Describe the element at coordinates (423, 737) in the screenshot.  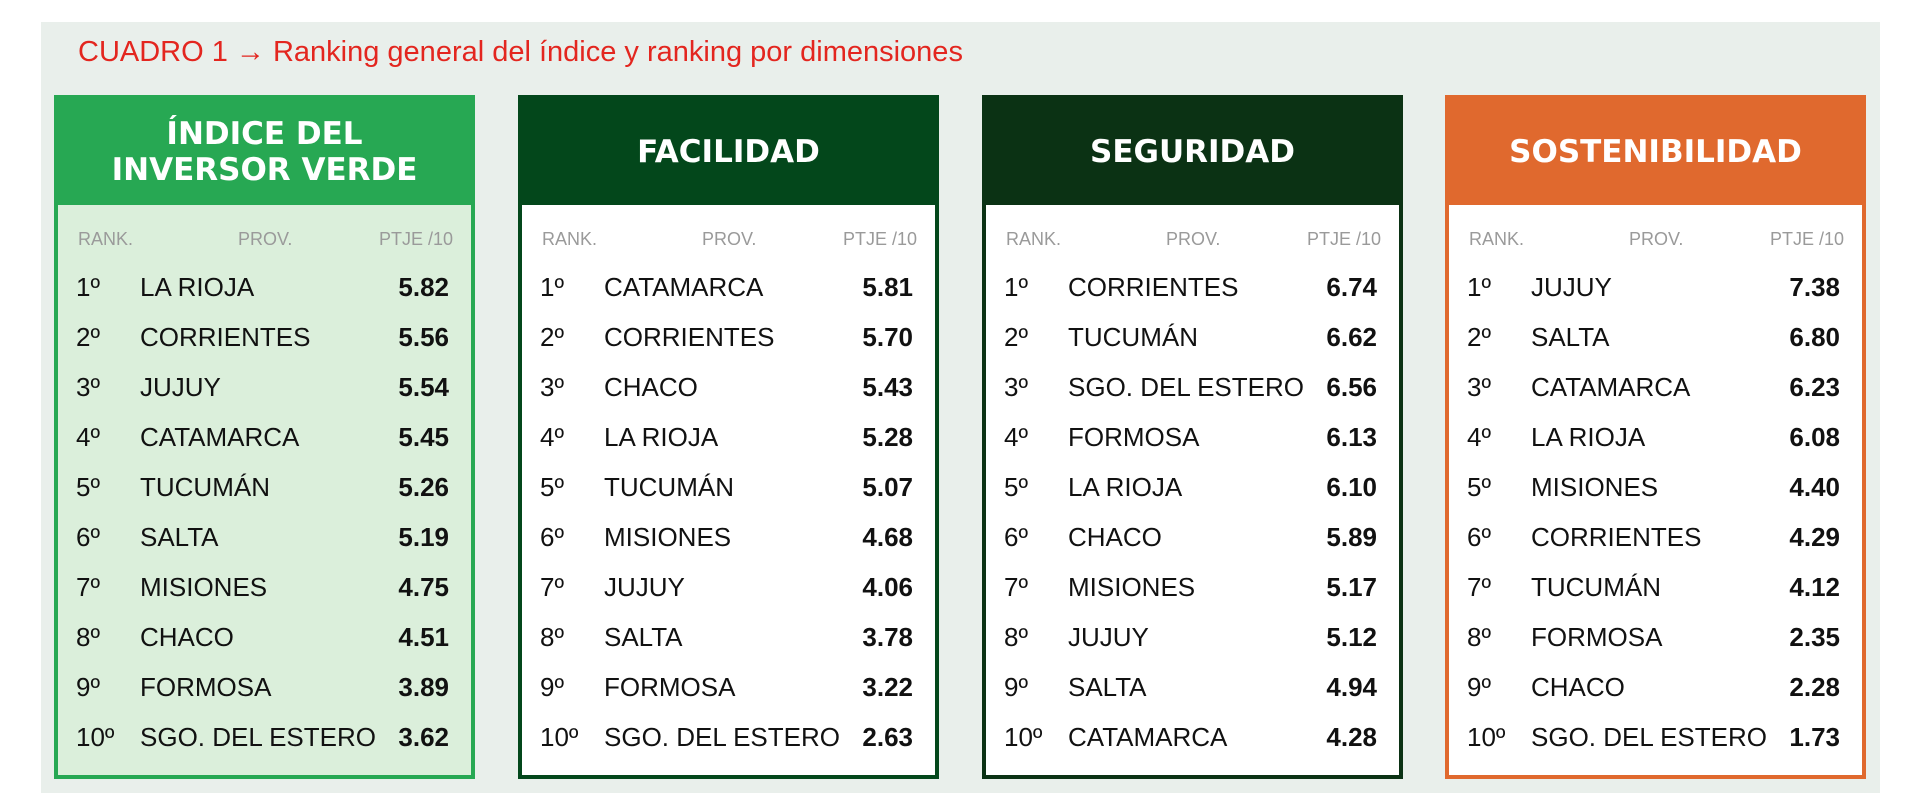
I see `score: 3.62` at that location.